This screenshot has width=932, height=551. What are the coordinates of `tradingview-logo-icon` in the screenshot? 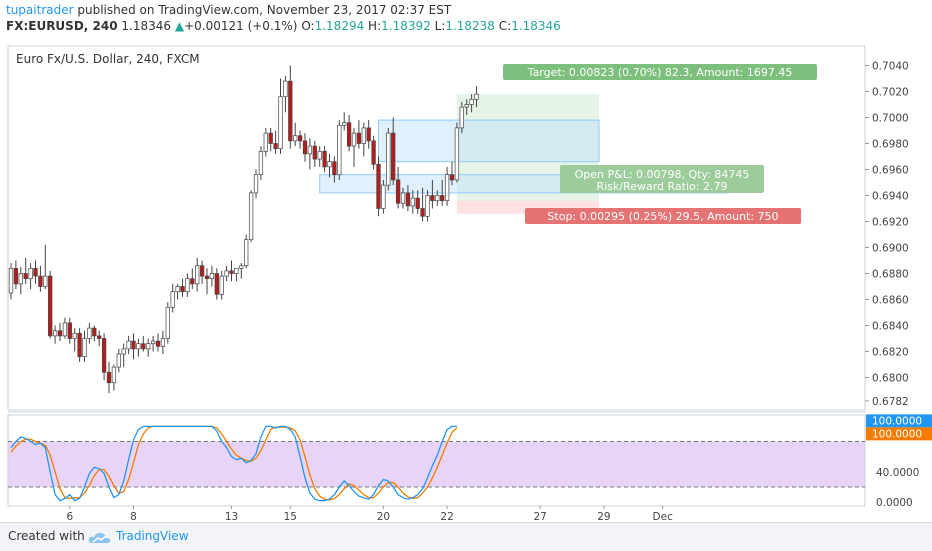 It's located at (99, 537).